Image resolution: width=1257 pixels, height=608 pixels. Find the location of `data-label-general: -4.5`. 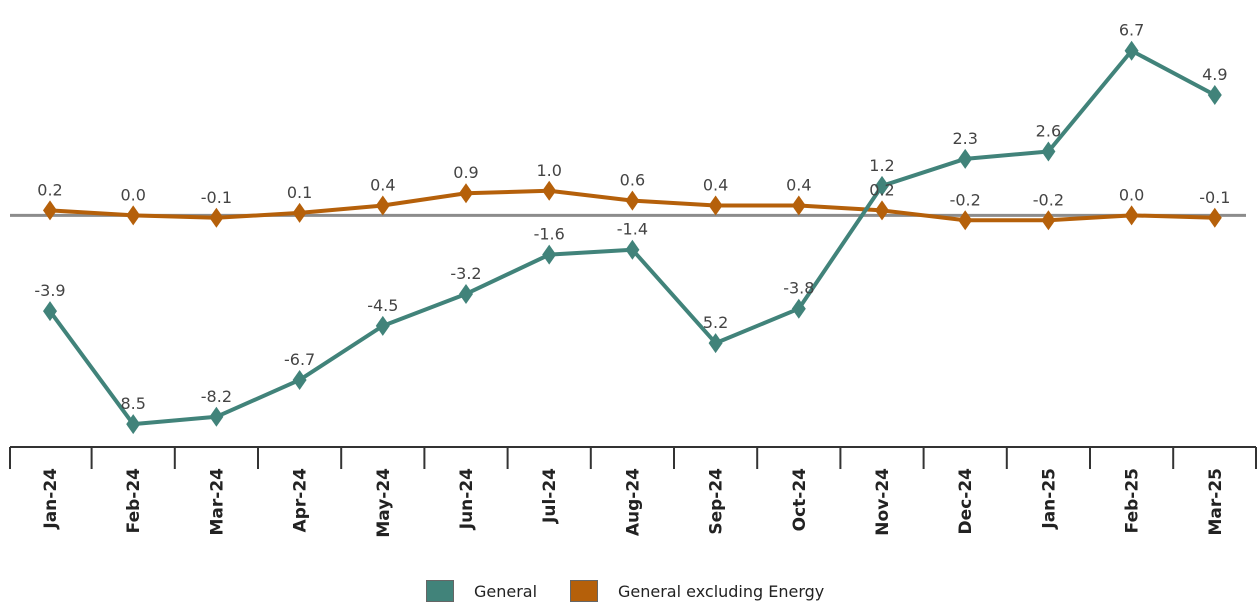

data-label-general: -4.5 is located at coordinates (382, 305).